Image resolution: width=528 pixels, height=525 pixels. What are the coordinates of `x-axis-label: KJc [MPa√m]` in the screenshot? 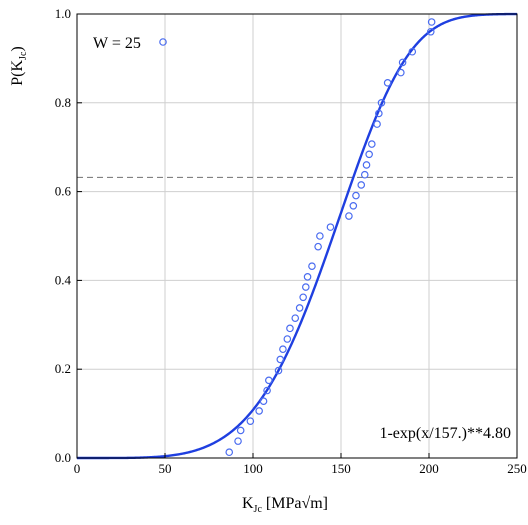 It's located at (285, 505).